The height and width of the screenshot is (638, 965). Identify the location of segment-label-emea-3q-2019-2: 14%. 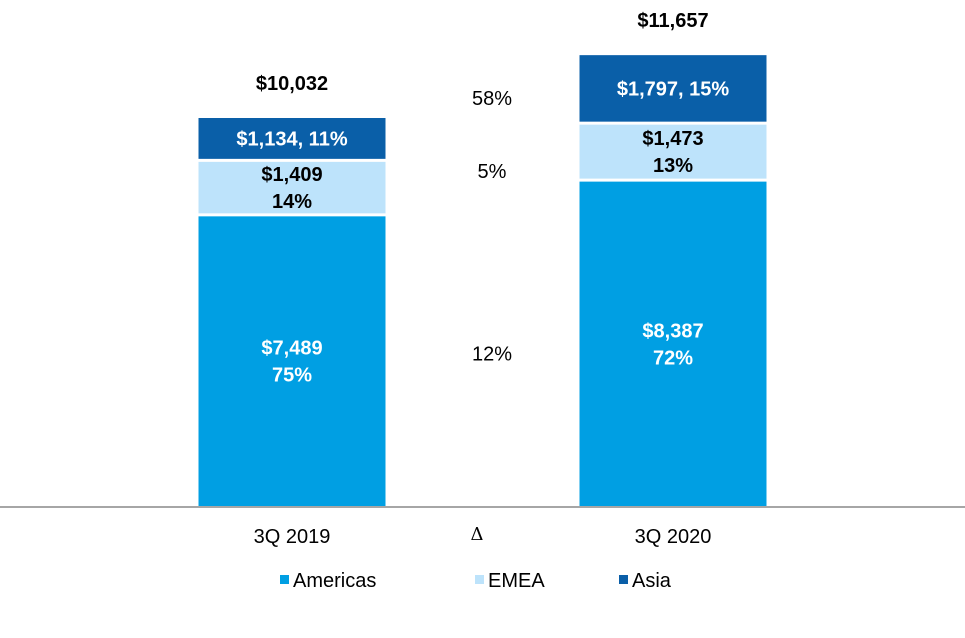
(292, 202).